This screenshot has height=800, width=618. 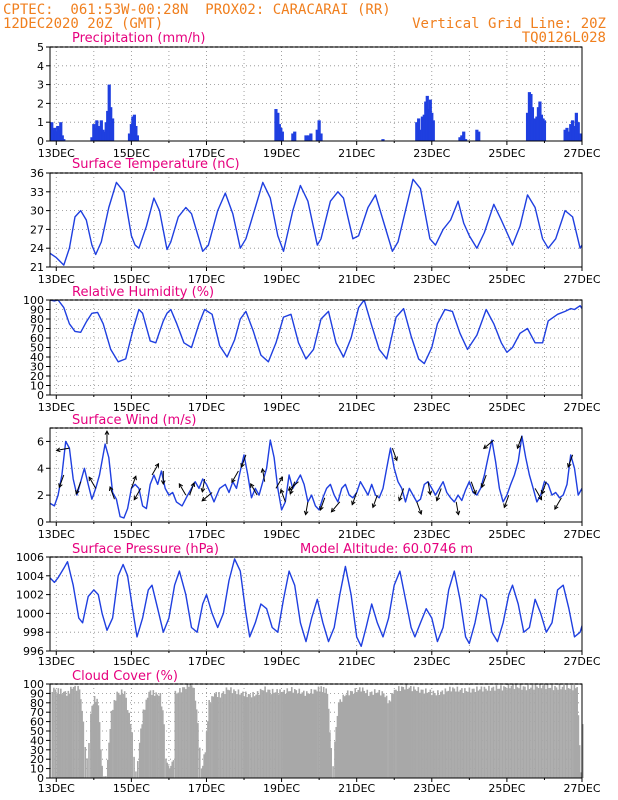 What do you see at coordinates (206, 788) in the screenshot?
I see `cloud-xtick-label: 17DEC` at bounding box center [206, 788].